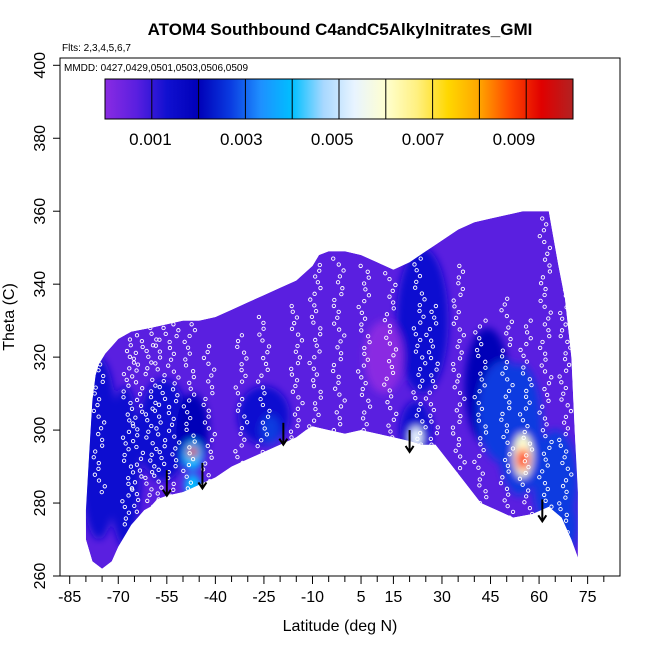 Image resolution: width=650 pixels, height=650 pixels. I want to click on y-tick-label: 380, so click(40, 138).